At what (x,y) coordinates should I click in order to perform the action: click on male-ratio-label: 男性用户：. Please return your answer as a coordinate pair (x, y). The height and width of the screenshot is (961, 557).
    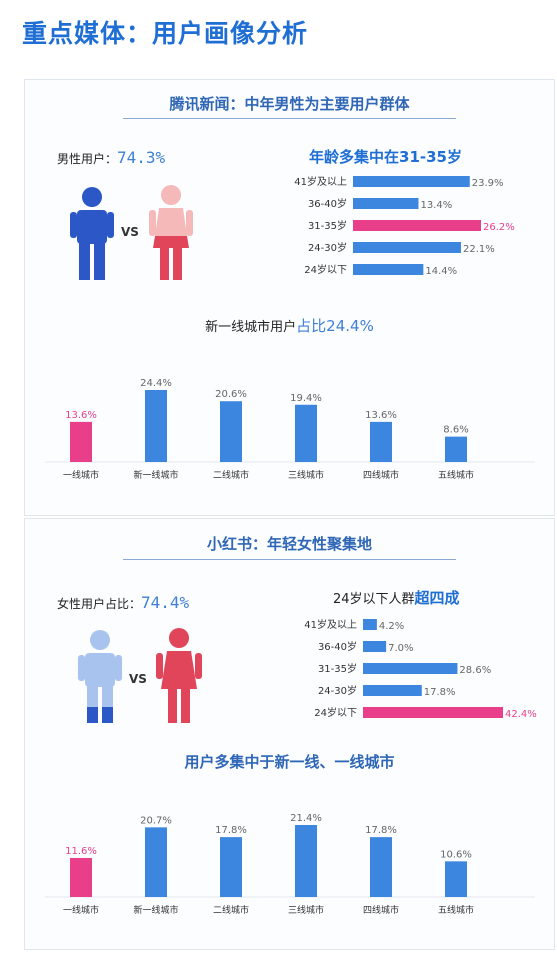
    Looking at the image, I should click on (87, 159).